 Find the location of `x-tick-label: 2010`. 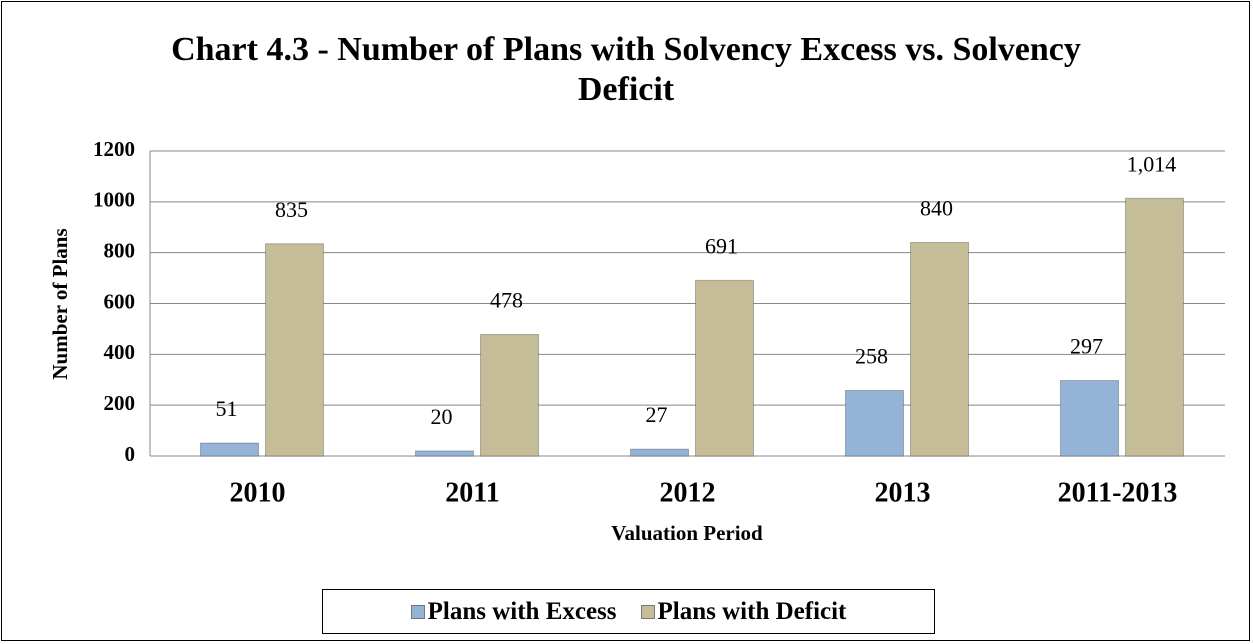

x-tick-label: 2010 is located at coordinates (258, 492).